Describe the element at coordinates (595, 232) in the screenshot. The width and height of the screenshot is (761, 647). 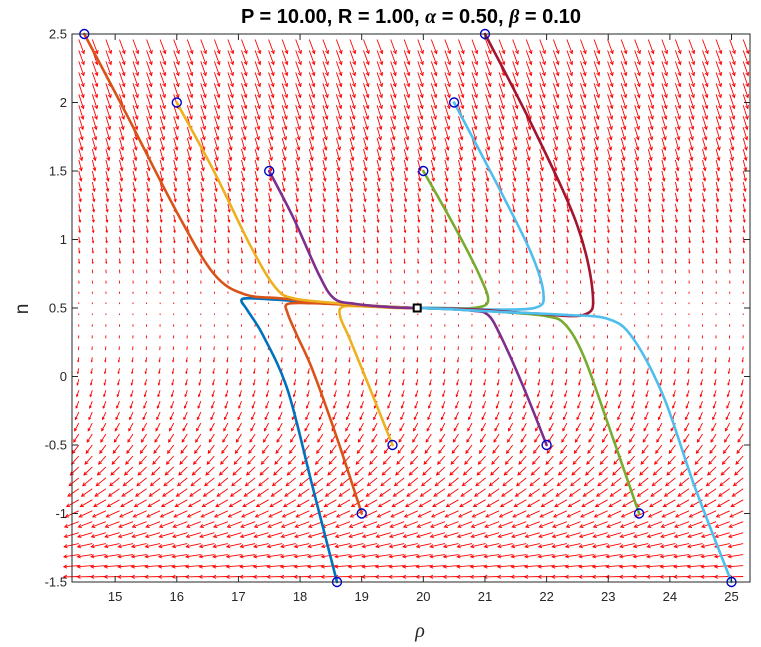
I see `quiver-head-1932` at that location.